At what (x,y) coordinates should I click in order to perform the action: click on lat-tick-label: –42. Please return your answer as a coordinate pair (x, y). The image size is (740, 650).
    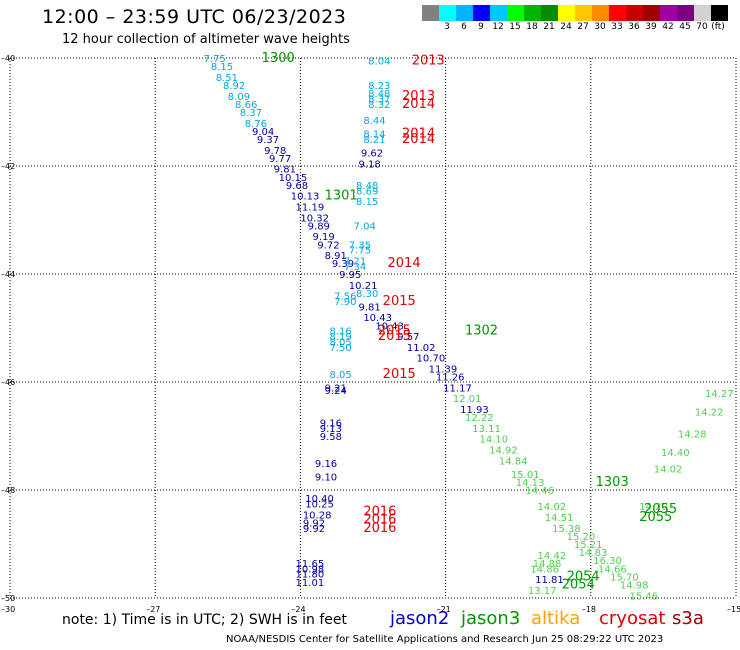
    Looking at the image, I should click on (8, 166).